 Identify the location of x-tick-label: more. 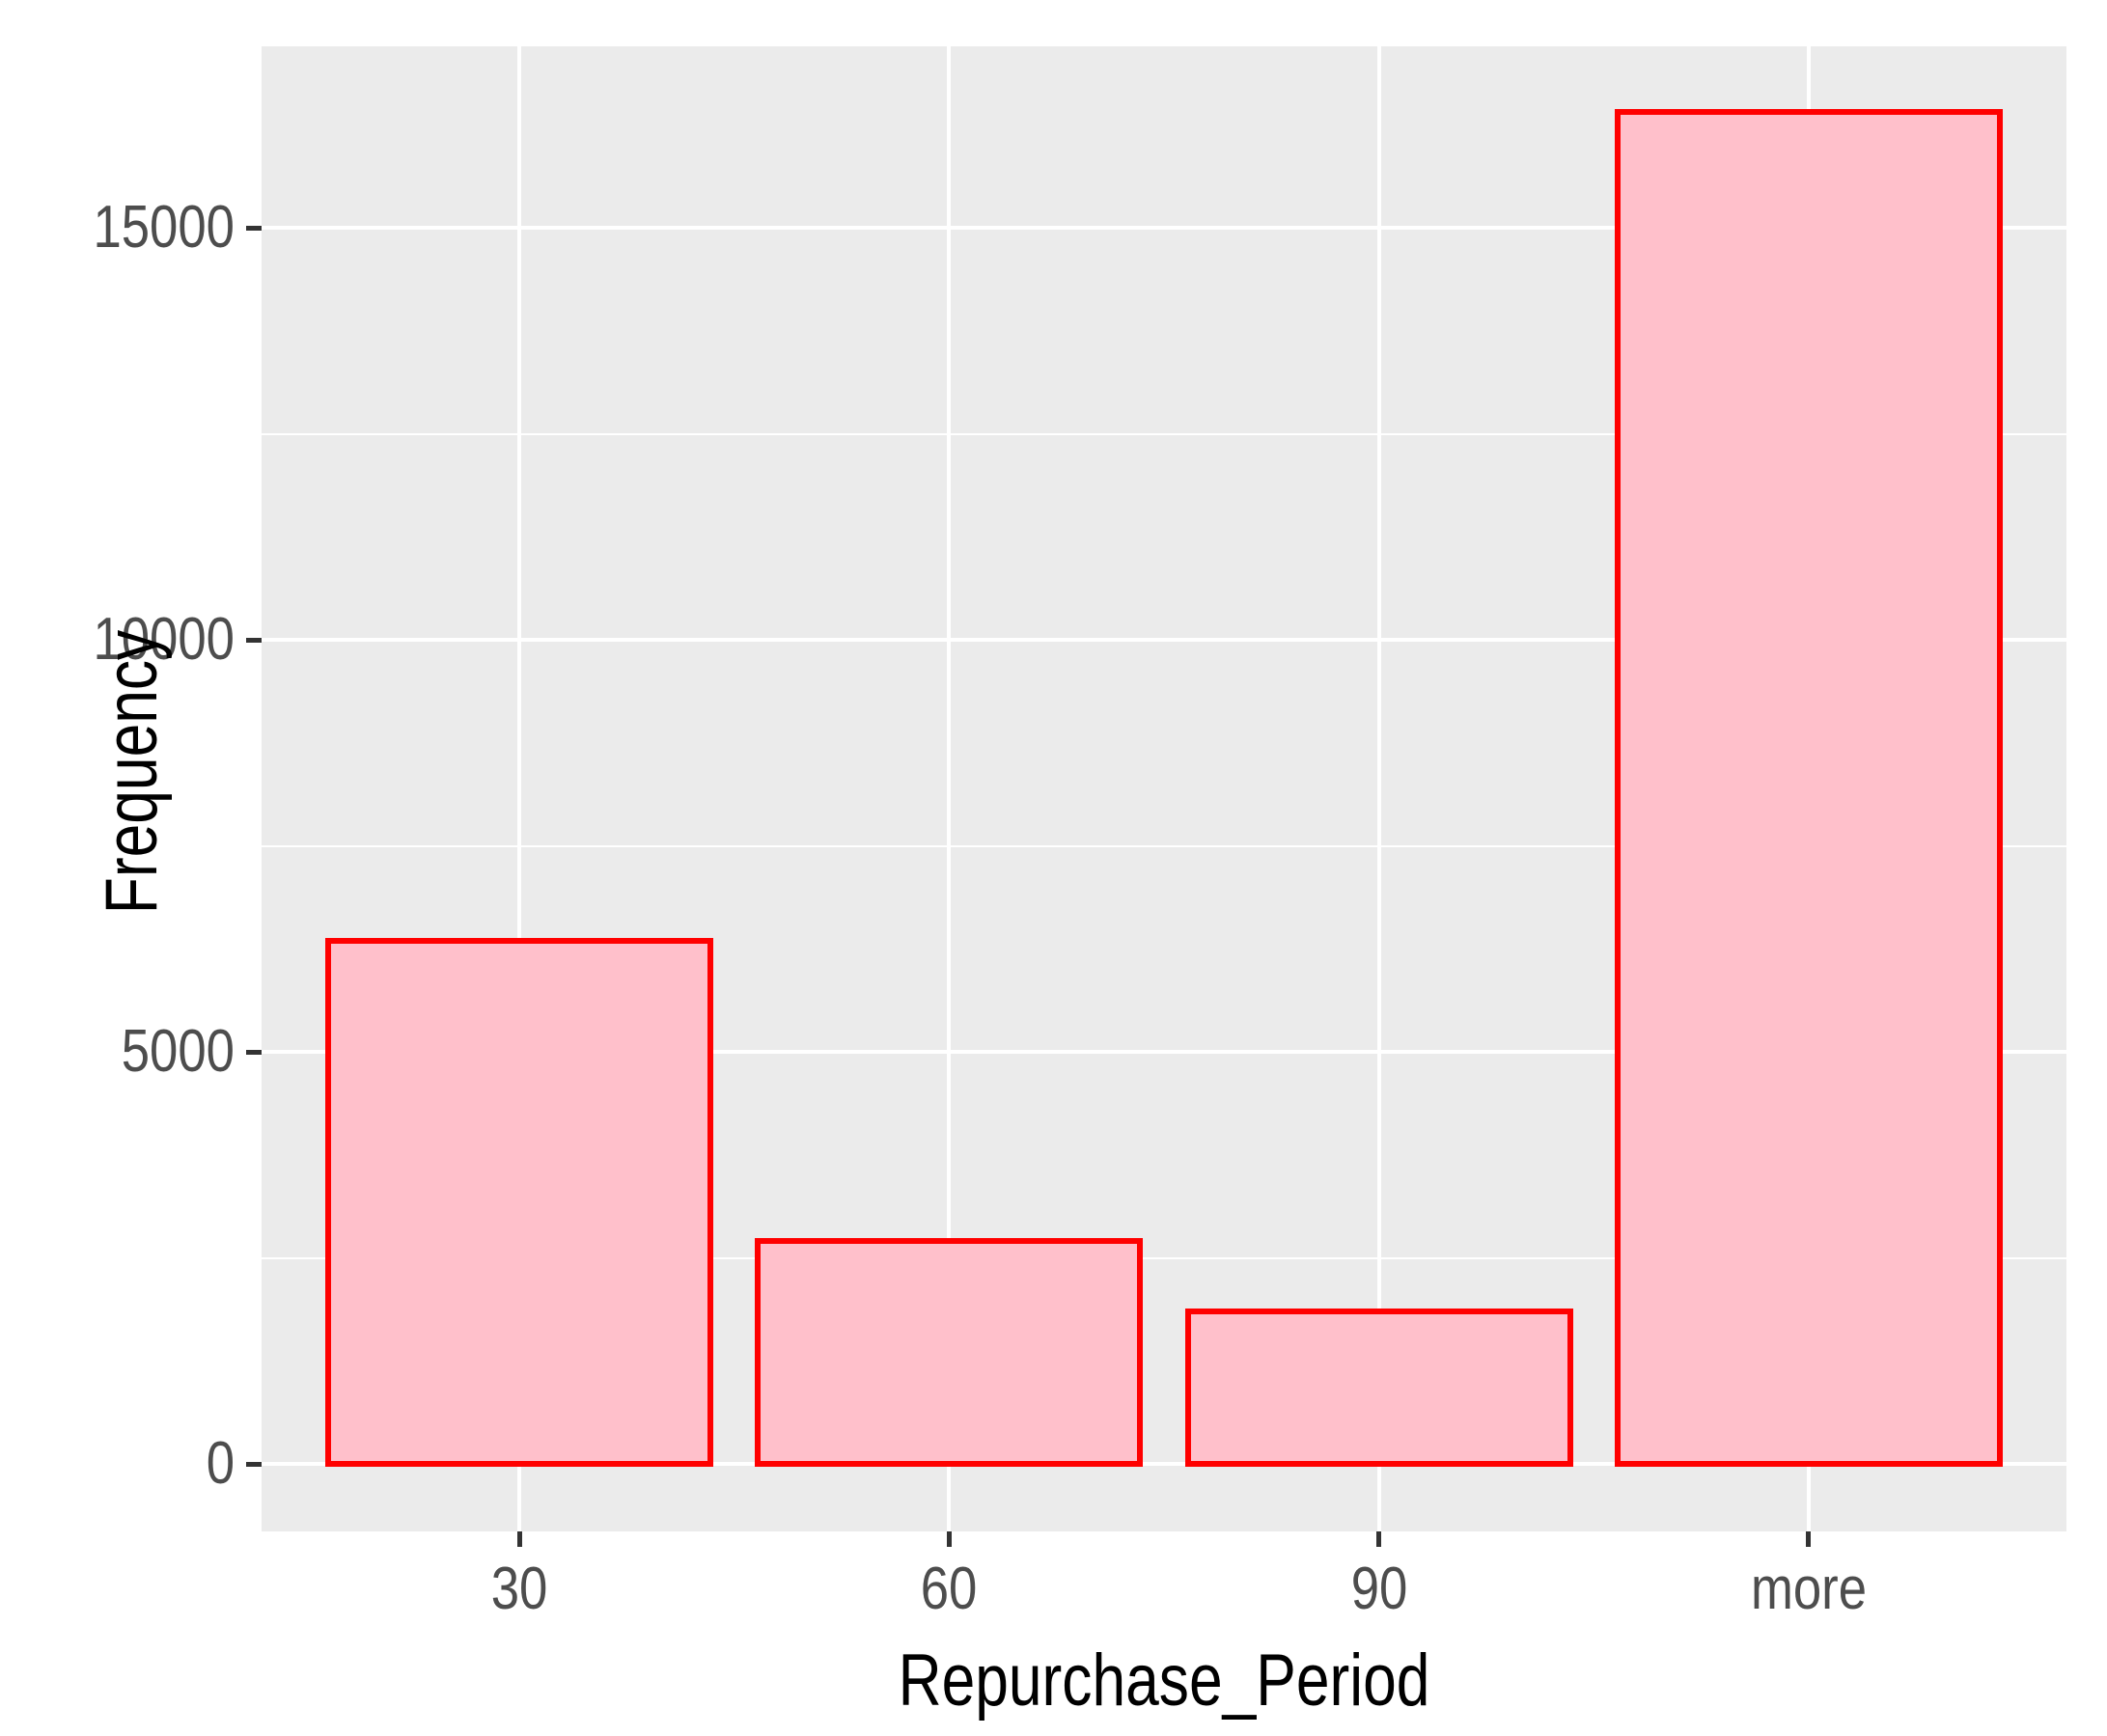
(1809, 1589).